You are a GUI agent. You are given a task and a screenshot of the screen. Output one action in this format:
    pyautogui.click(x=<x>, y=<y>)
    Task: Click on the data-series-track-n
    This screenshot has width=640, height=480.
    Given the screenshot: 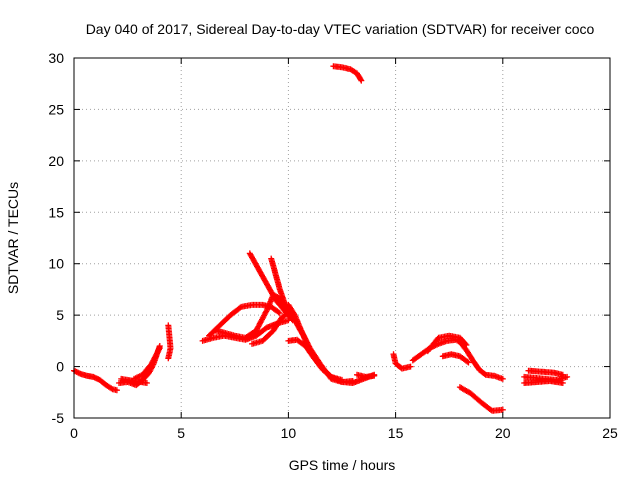 What is the action you would take?
    pyautogui.click(x=366, y=375)
    